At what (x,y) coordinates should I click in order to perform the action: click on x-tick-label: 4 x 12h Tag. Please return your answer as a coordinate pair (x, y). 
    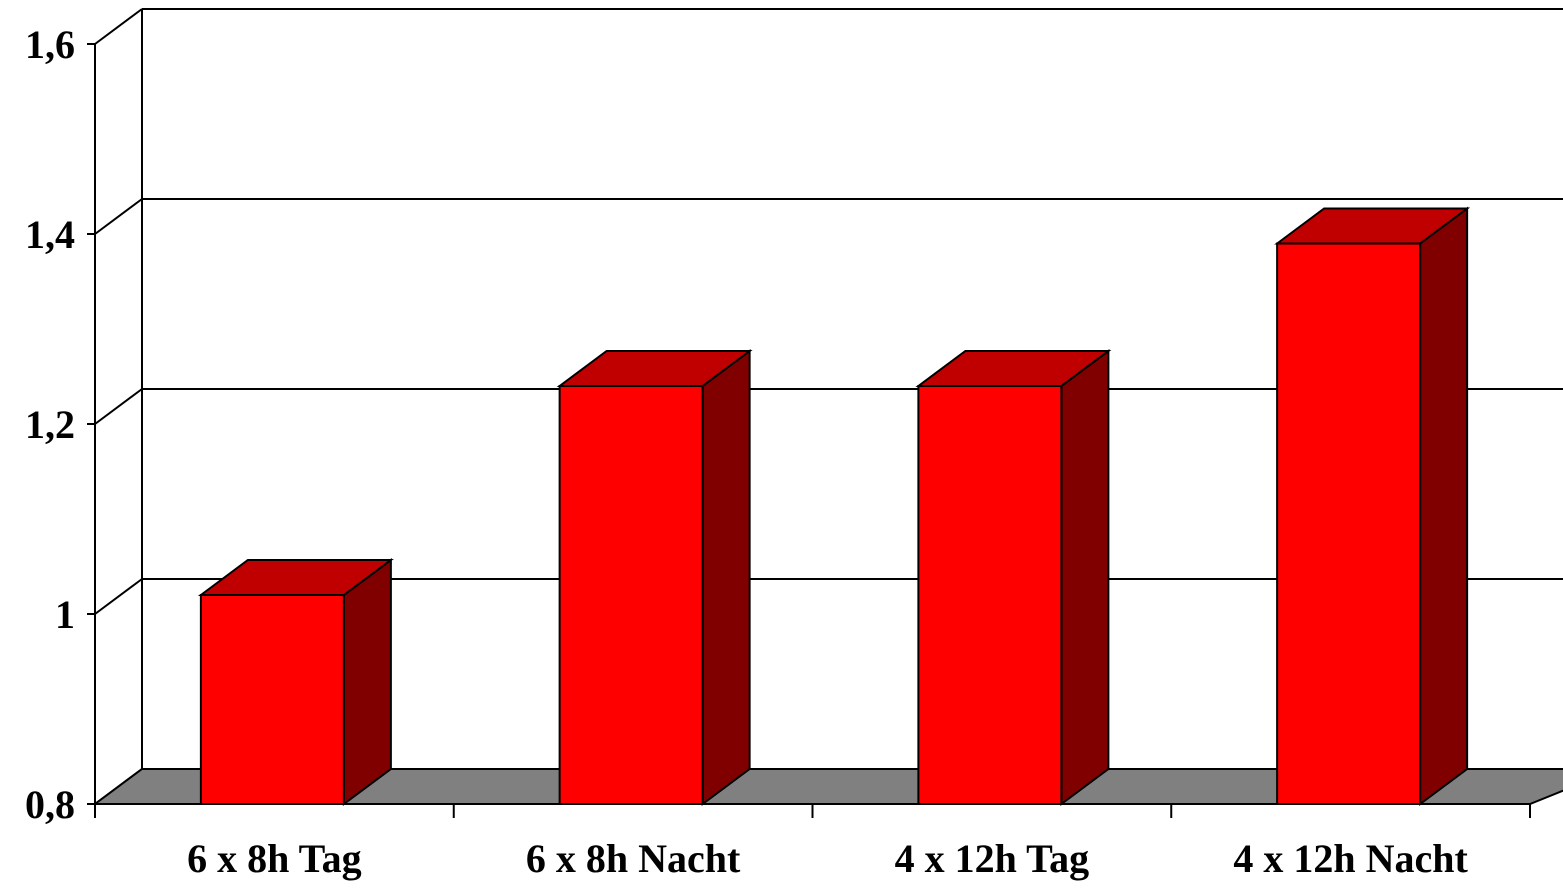
    Looking at the image, I should click on (992, 858).